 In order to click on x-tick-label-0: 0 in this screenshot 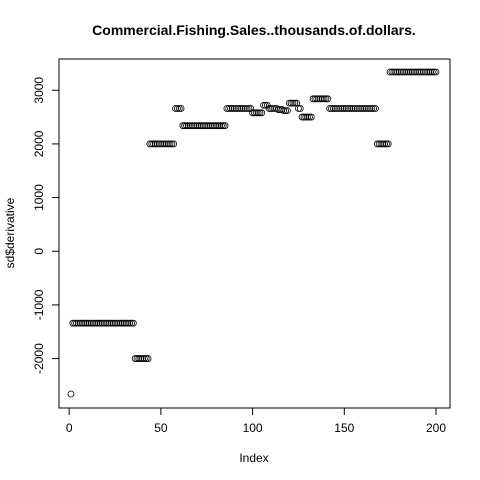, I will do `click(69, 428)`.